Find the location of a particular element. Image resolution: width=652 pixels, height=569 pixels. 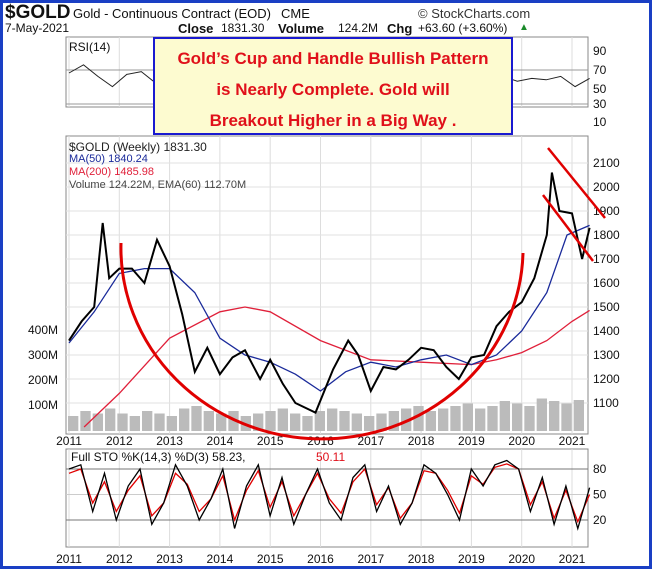

volume-legend: Volume 124.22M, EMA(60) 112.70M is located at coordinates (158, 185).